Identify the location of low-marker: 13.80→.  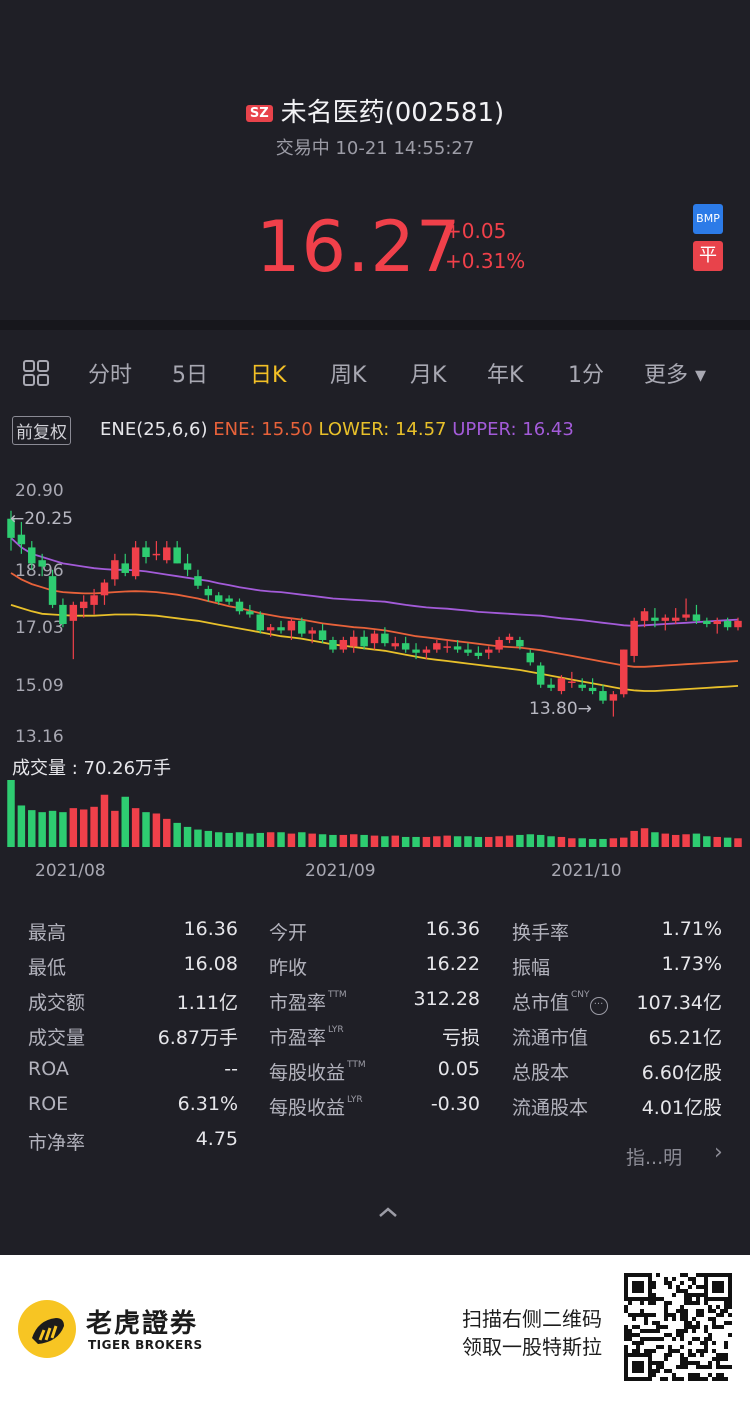
(560, 709).